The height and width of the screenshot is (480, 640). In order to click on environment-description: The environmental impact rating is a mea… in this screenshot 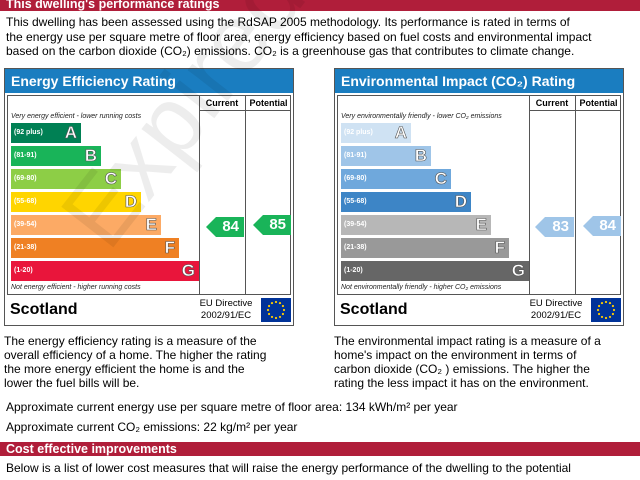, I will do `click(481, 362)`.